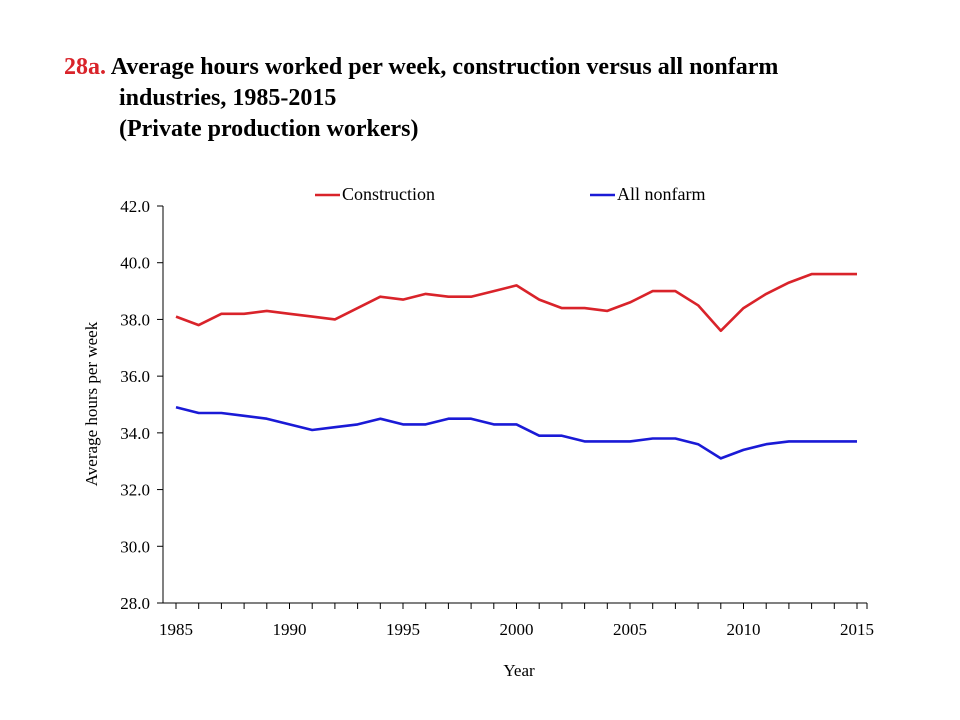 Image resolution: width=960 pixels, height=720 pixels. What do you see at coordinates (228, 98) in the screenshot?
I see `title-line-2: industries, 1985-2015` at bounding box center [228, 98].